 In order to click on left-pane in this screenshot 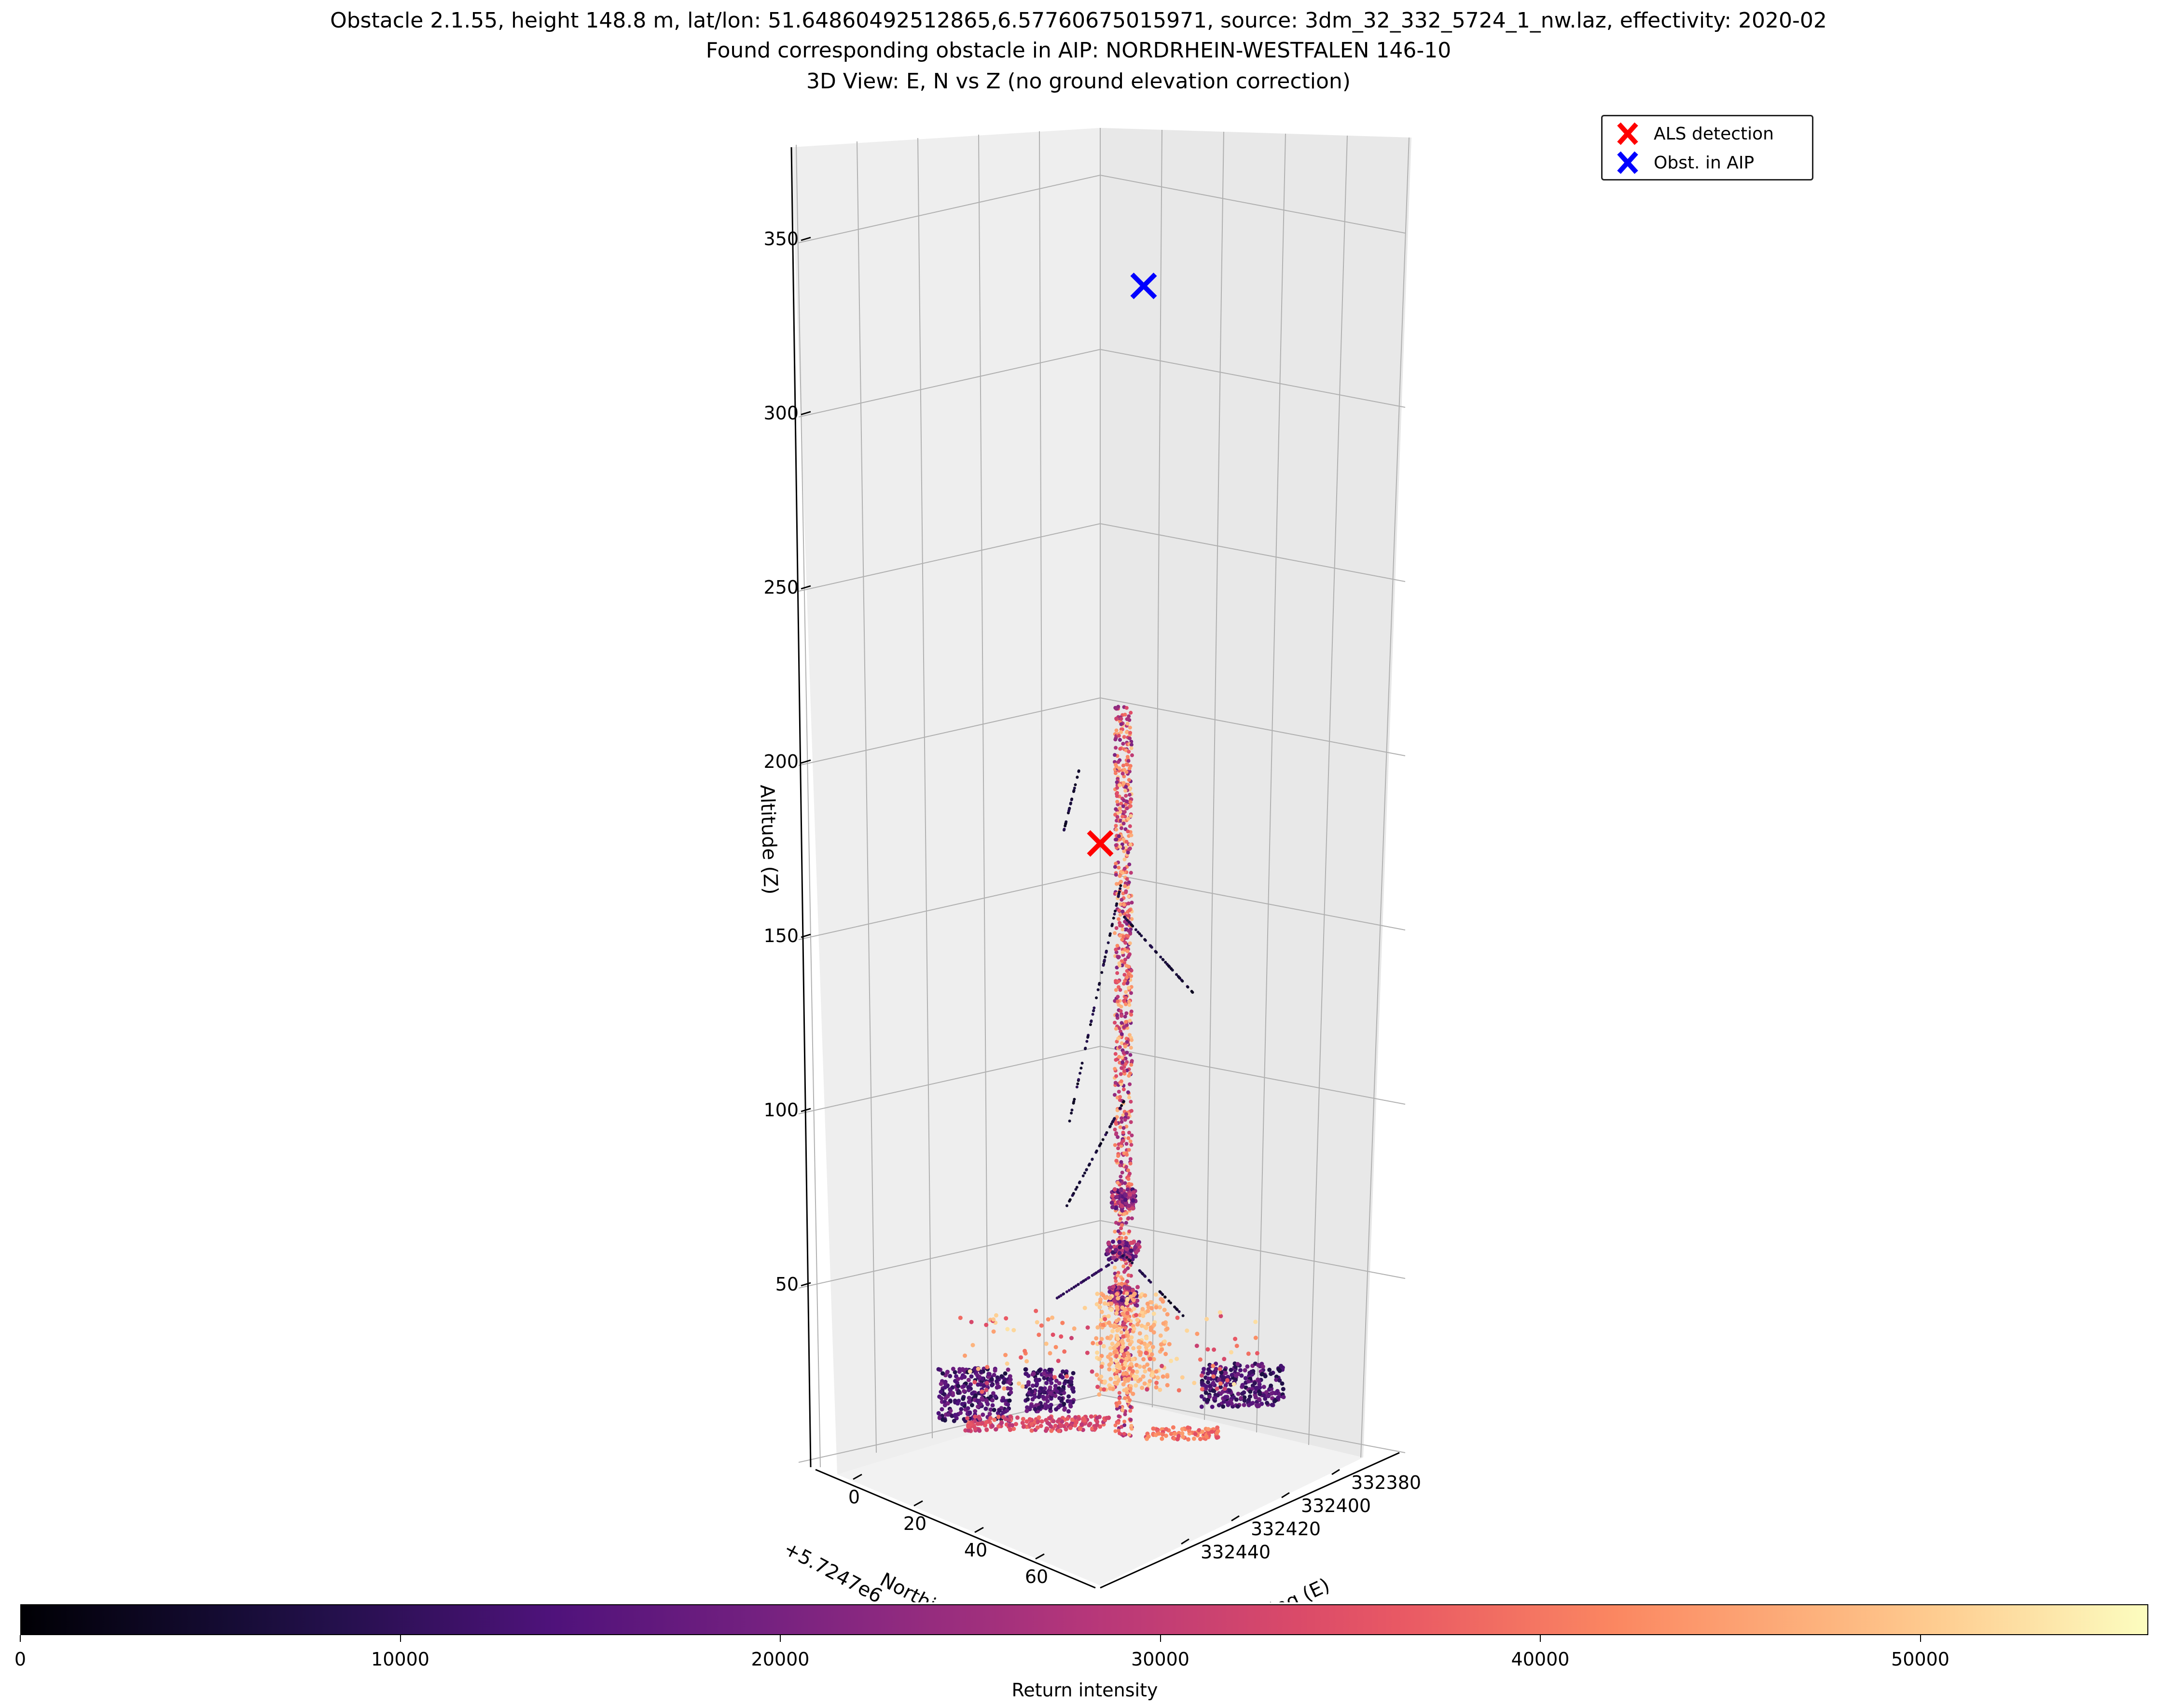, I will do `click(945, 801)`.